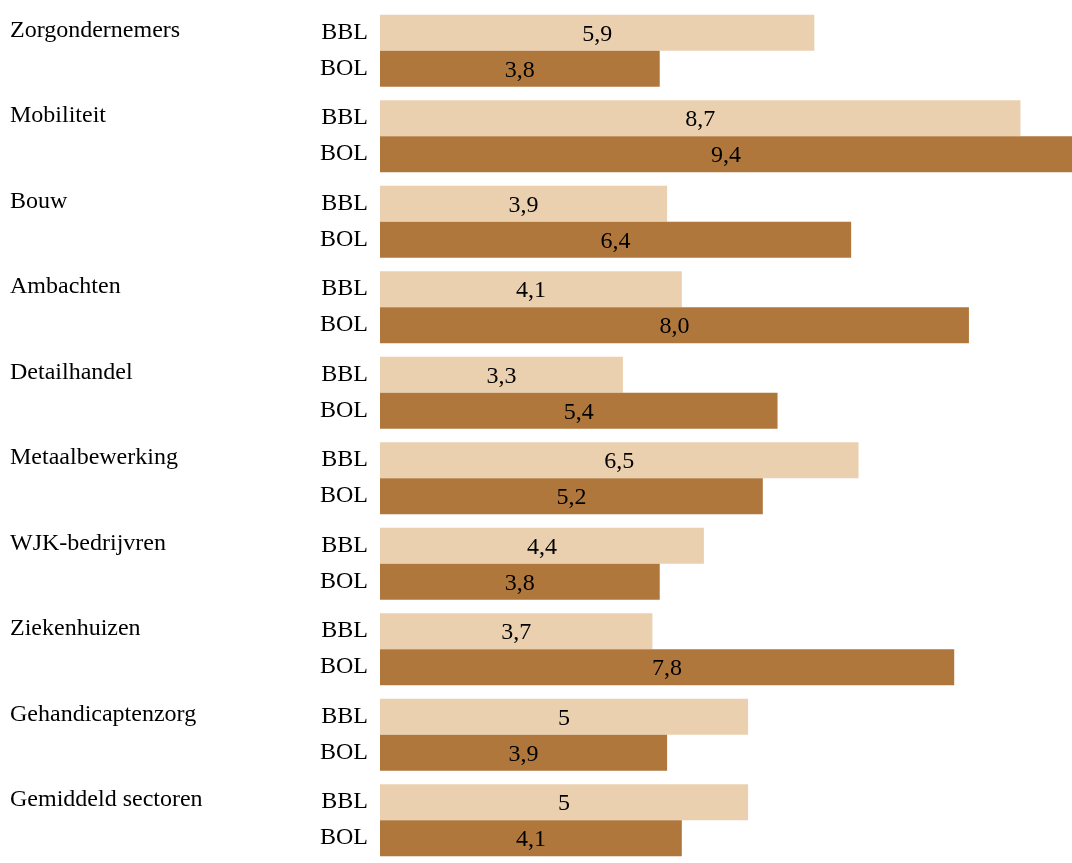 Image resolution: width=1072 pixels, height=863 pixels. What do you see at coordinates (344, 66) in the screenshot?
I see `series-label: BOL` at bounding box center [344, 66].